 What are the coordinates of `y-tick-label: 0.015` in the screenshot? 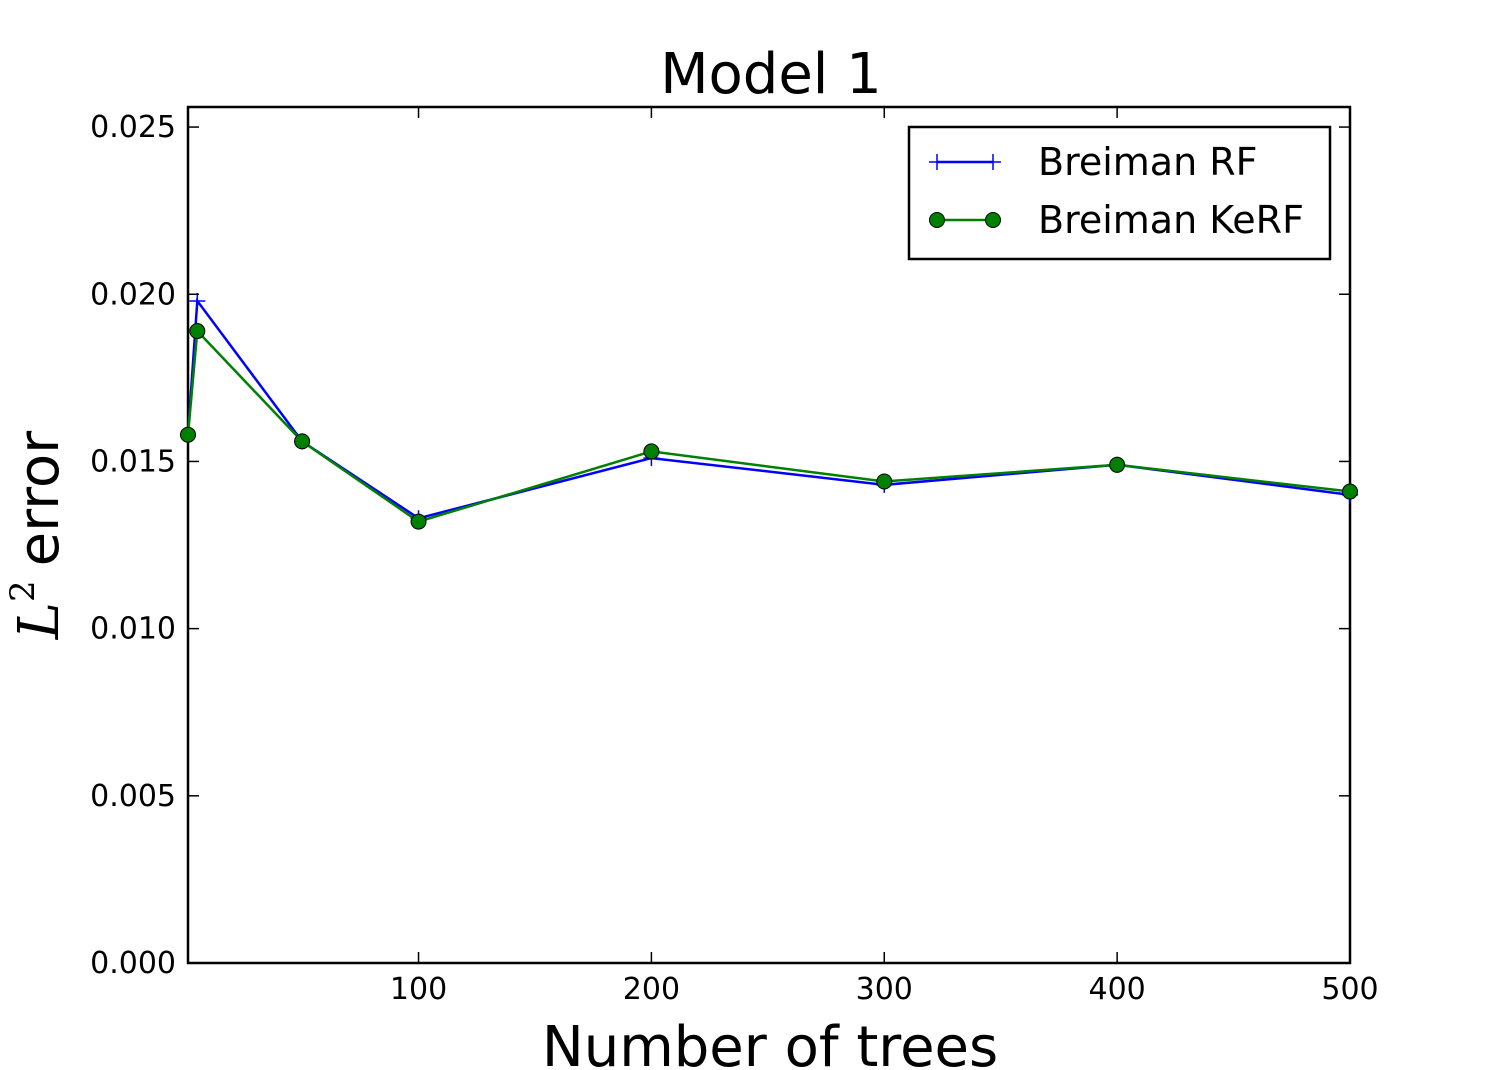 It's located at (133, 461).